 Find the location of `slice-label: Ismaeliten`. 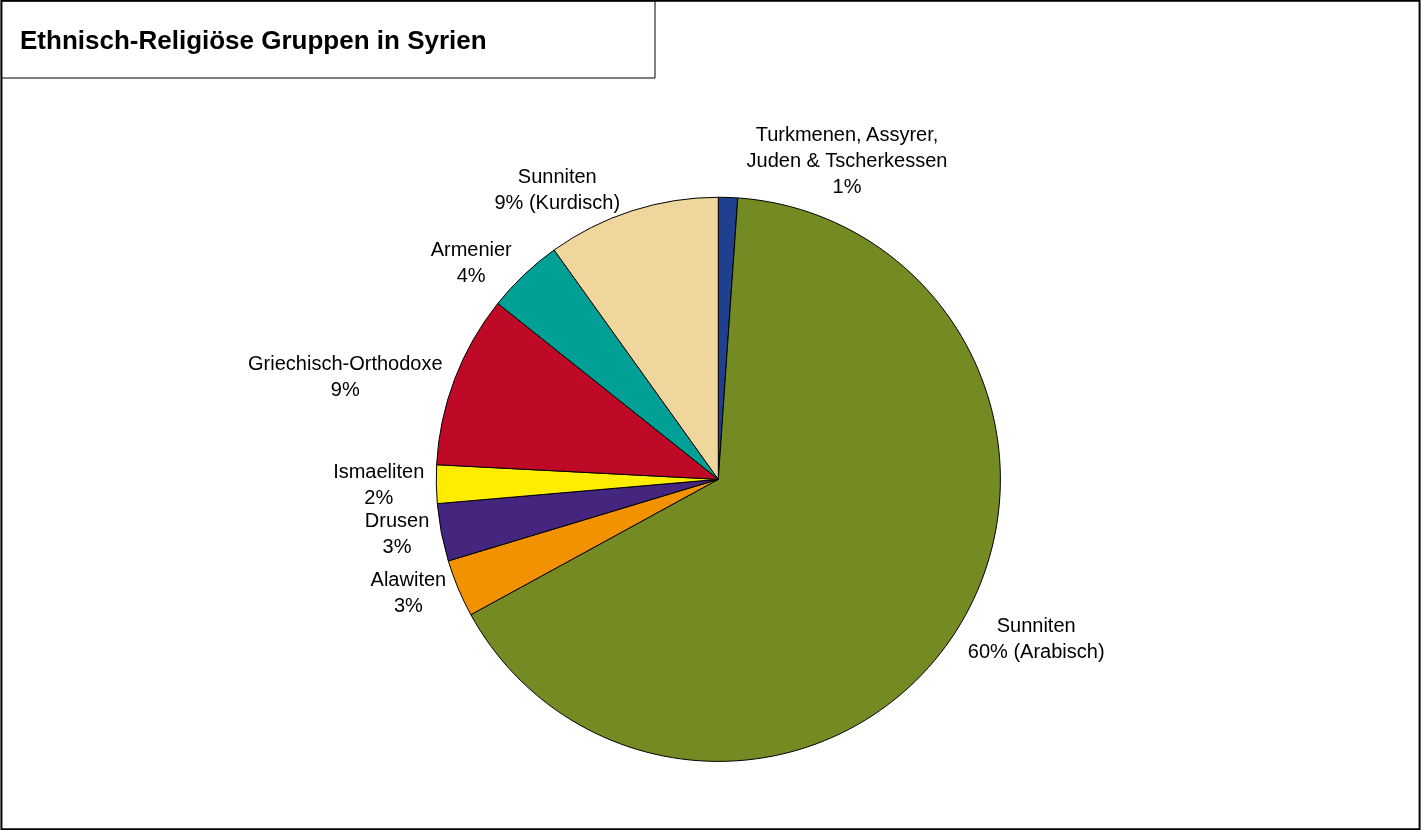

slice-label: Ismaeliten is located at coordinates (379, 471).